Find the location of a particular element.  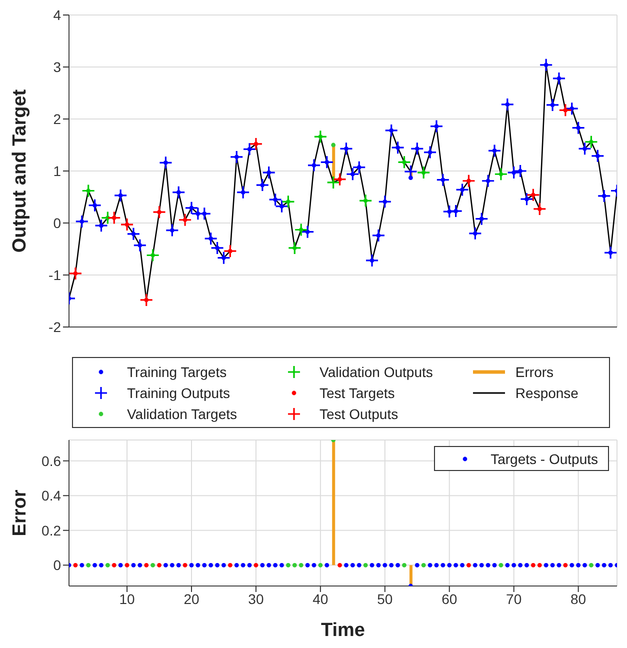

x-tick-label: 10 is located at coordinates (127, 598).